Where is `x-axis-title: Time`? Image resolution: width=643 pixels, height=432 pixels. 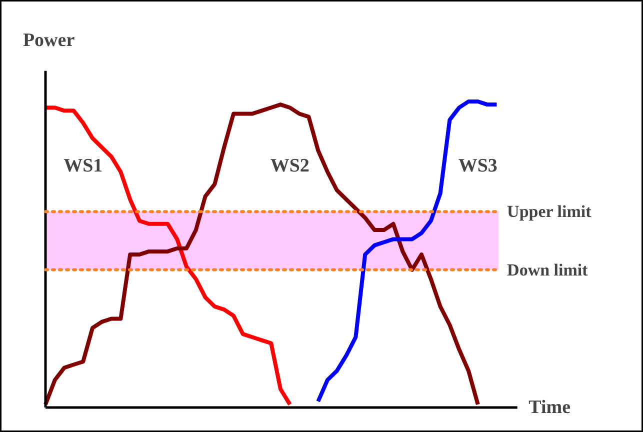
x-axis-title: Time is located at coordinates (549, 407).